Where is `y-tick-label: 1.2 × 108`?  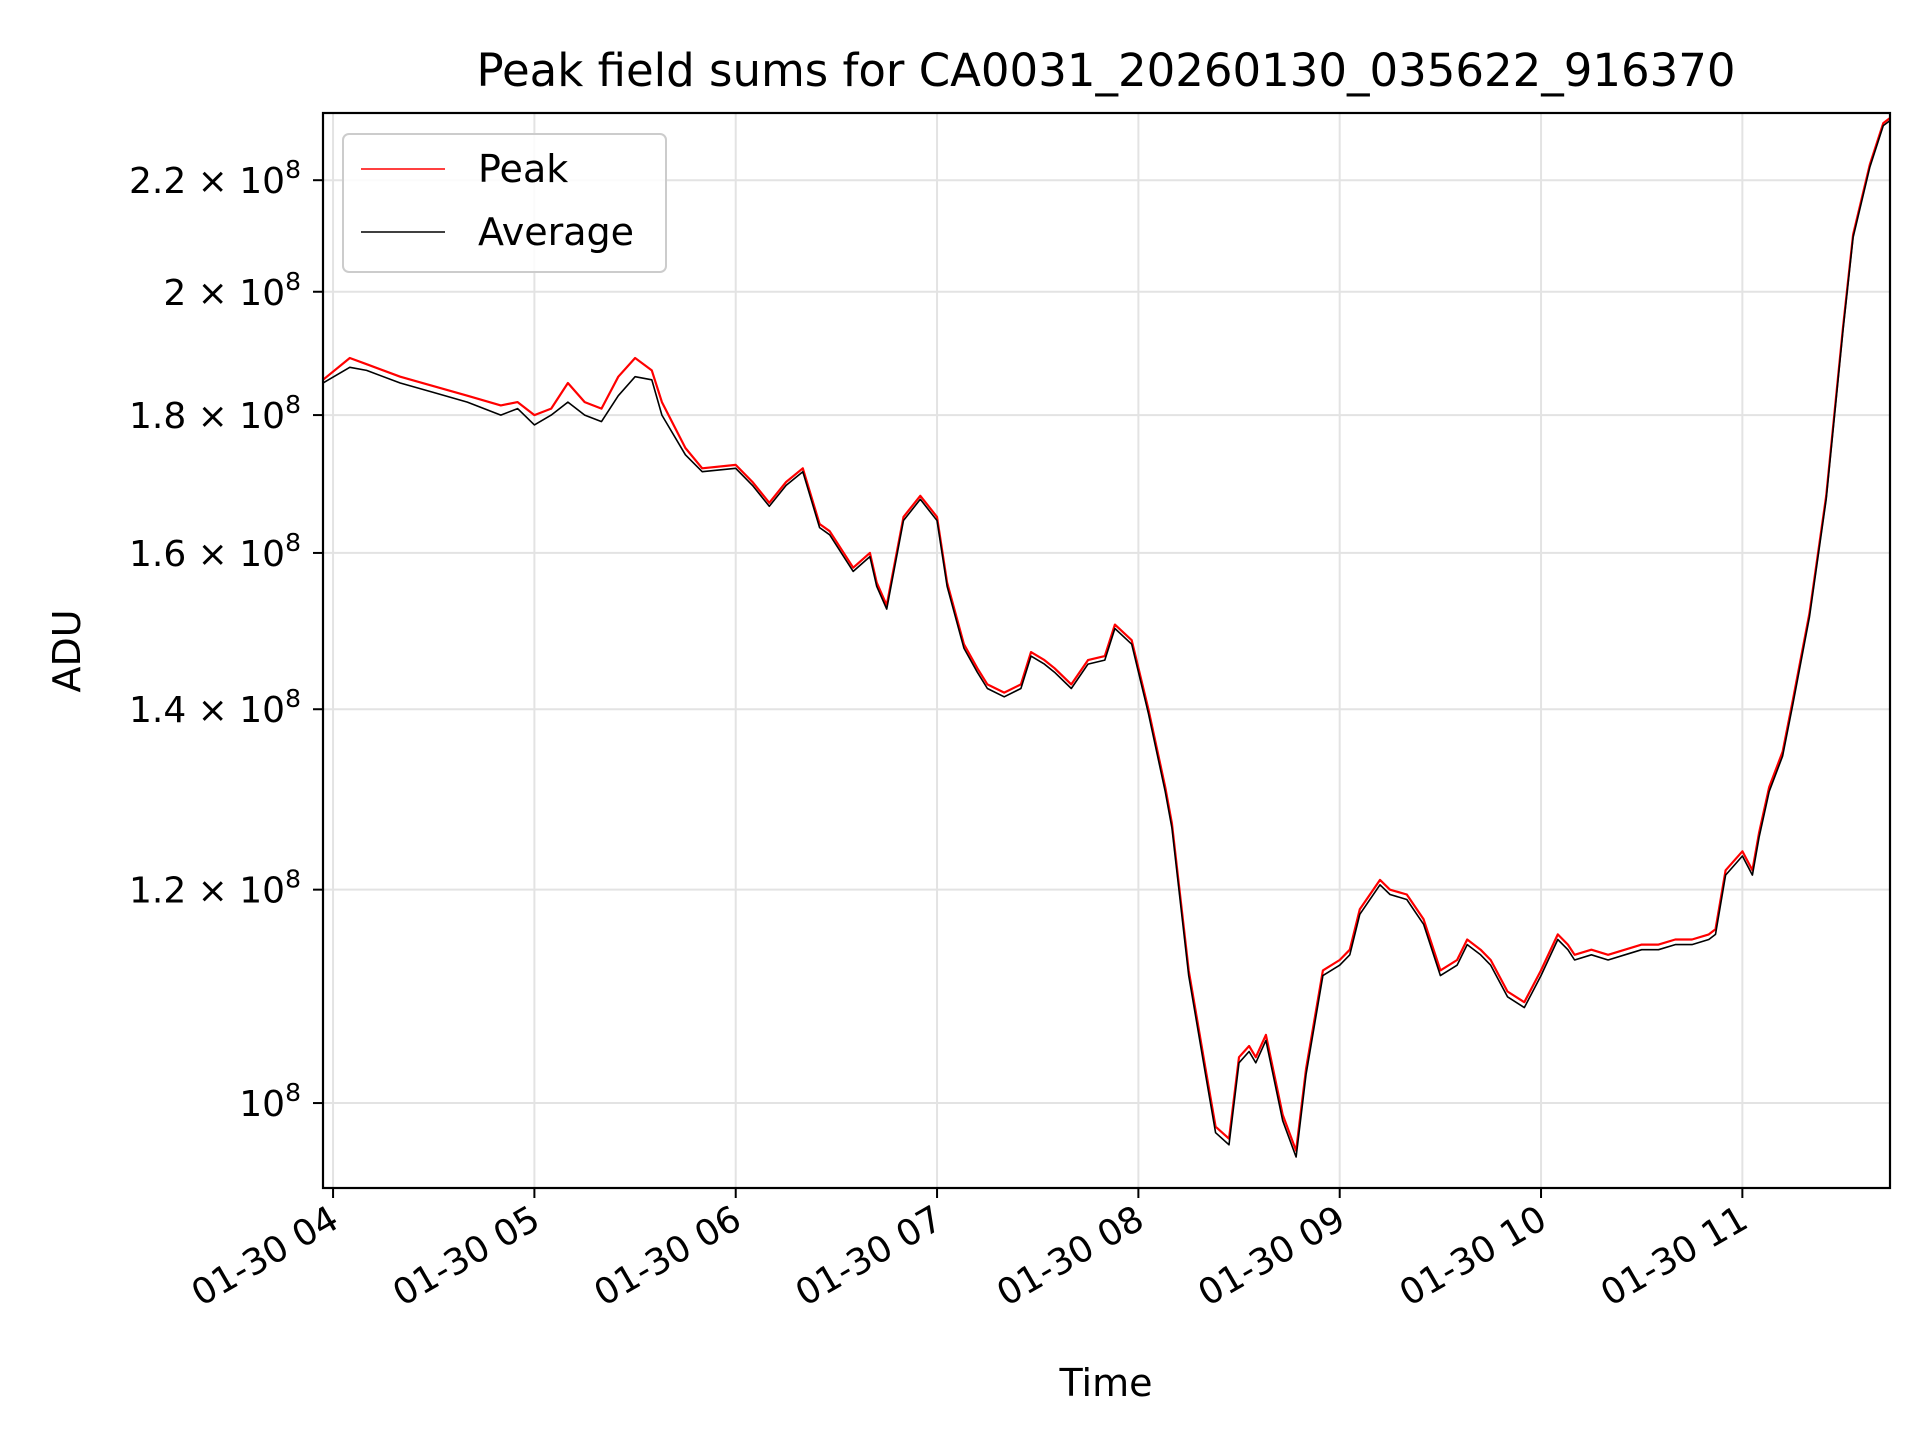
y-tick-label: 1.2 × 108 is located at coordinates (215, 888).